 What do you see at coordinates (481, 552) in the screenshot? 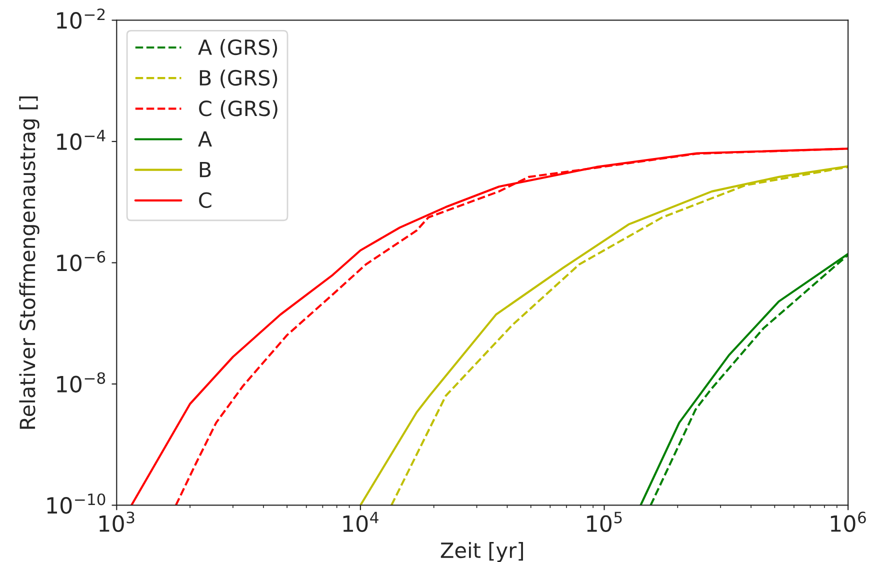
I see `x-axis-title: Zeit [yr]` at bounding box center [481, 552].